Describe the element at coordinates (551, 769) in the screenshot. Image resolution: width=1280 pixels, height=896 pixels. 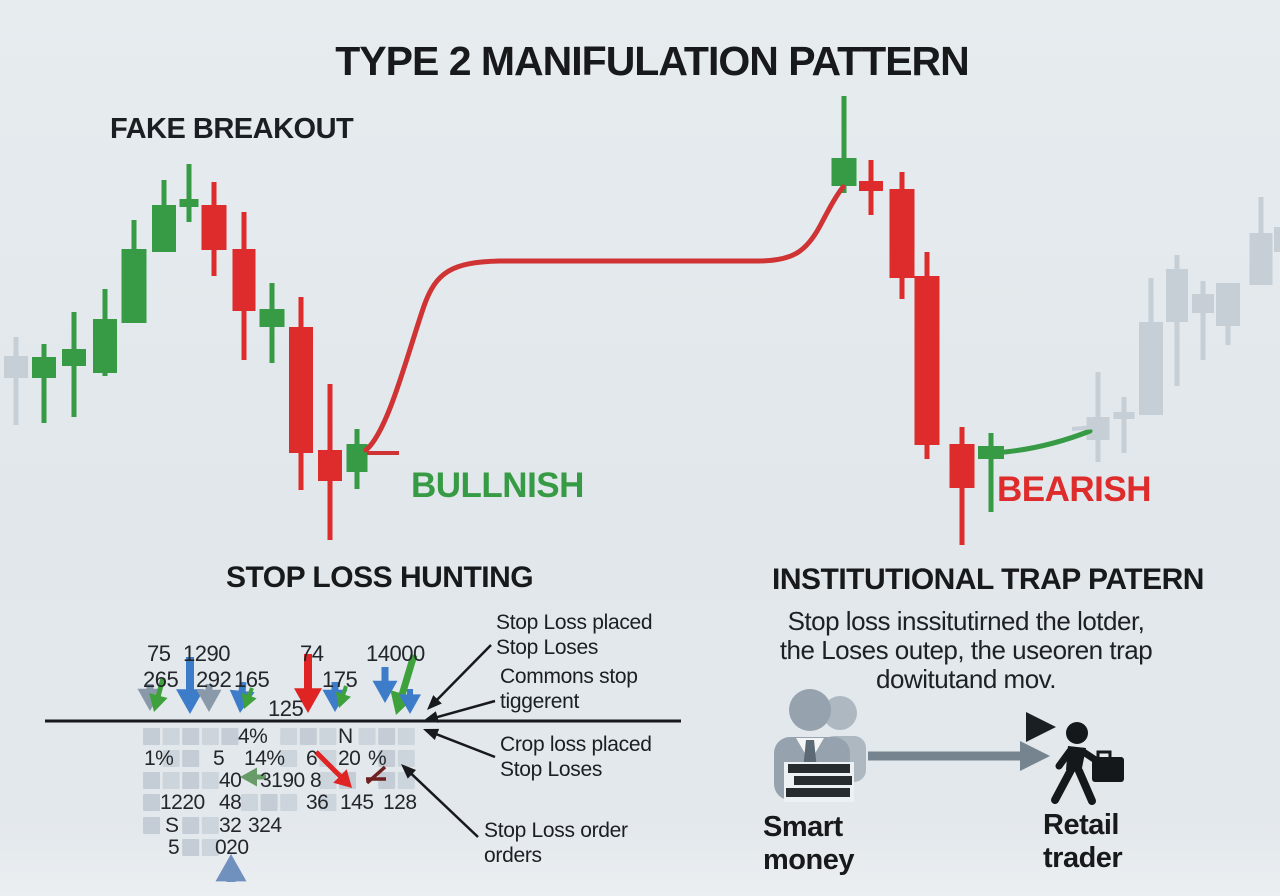
I see `annotation-line: Stop Loses` at that location.